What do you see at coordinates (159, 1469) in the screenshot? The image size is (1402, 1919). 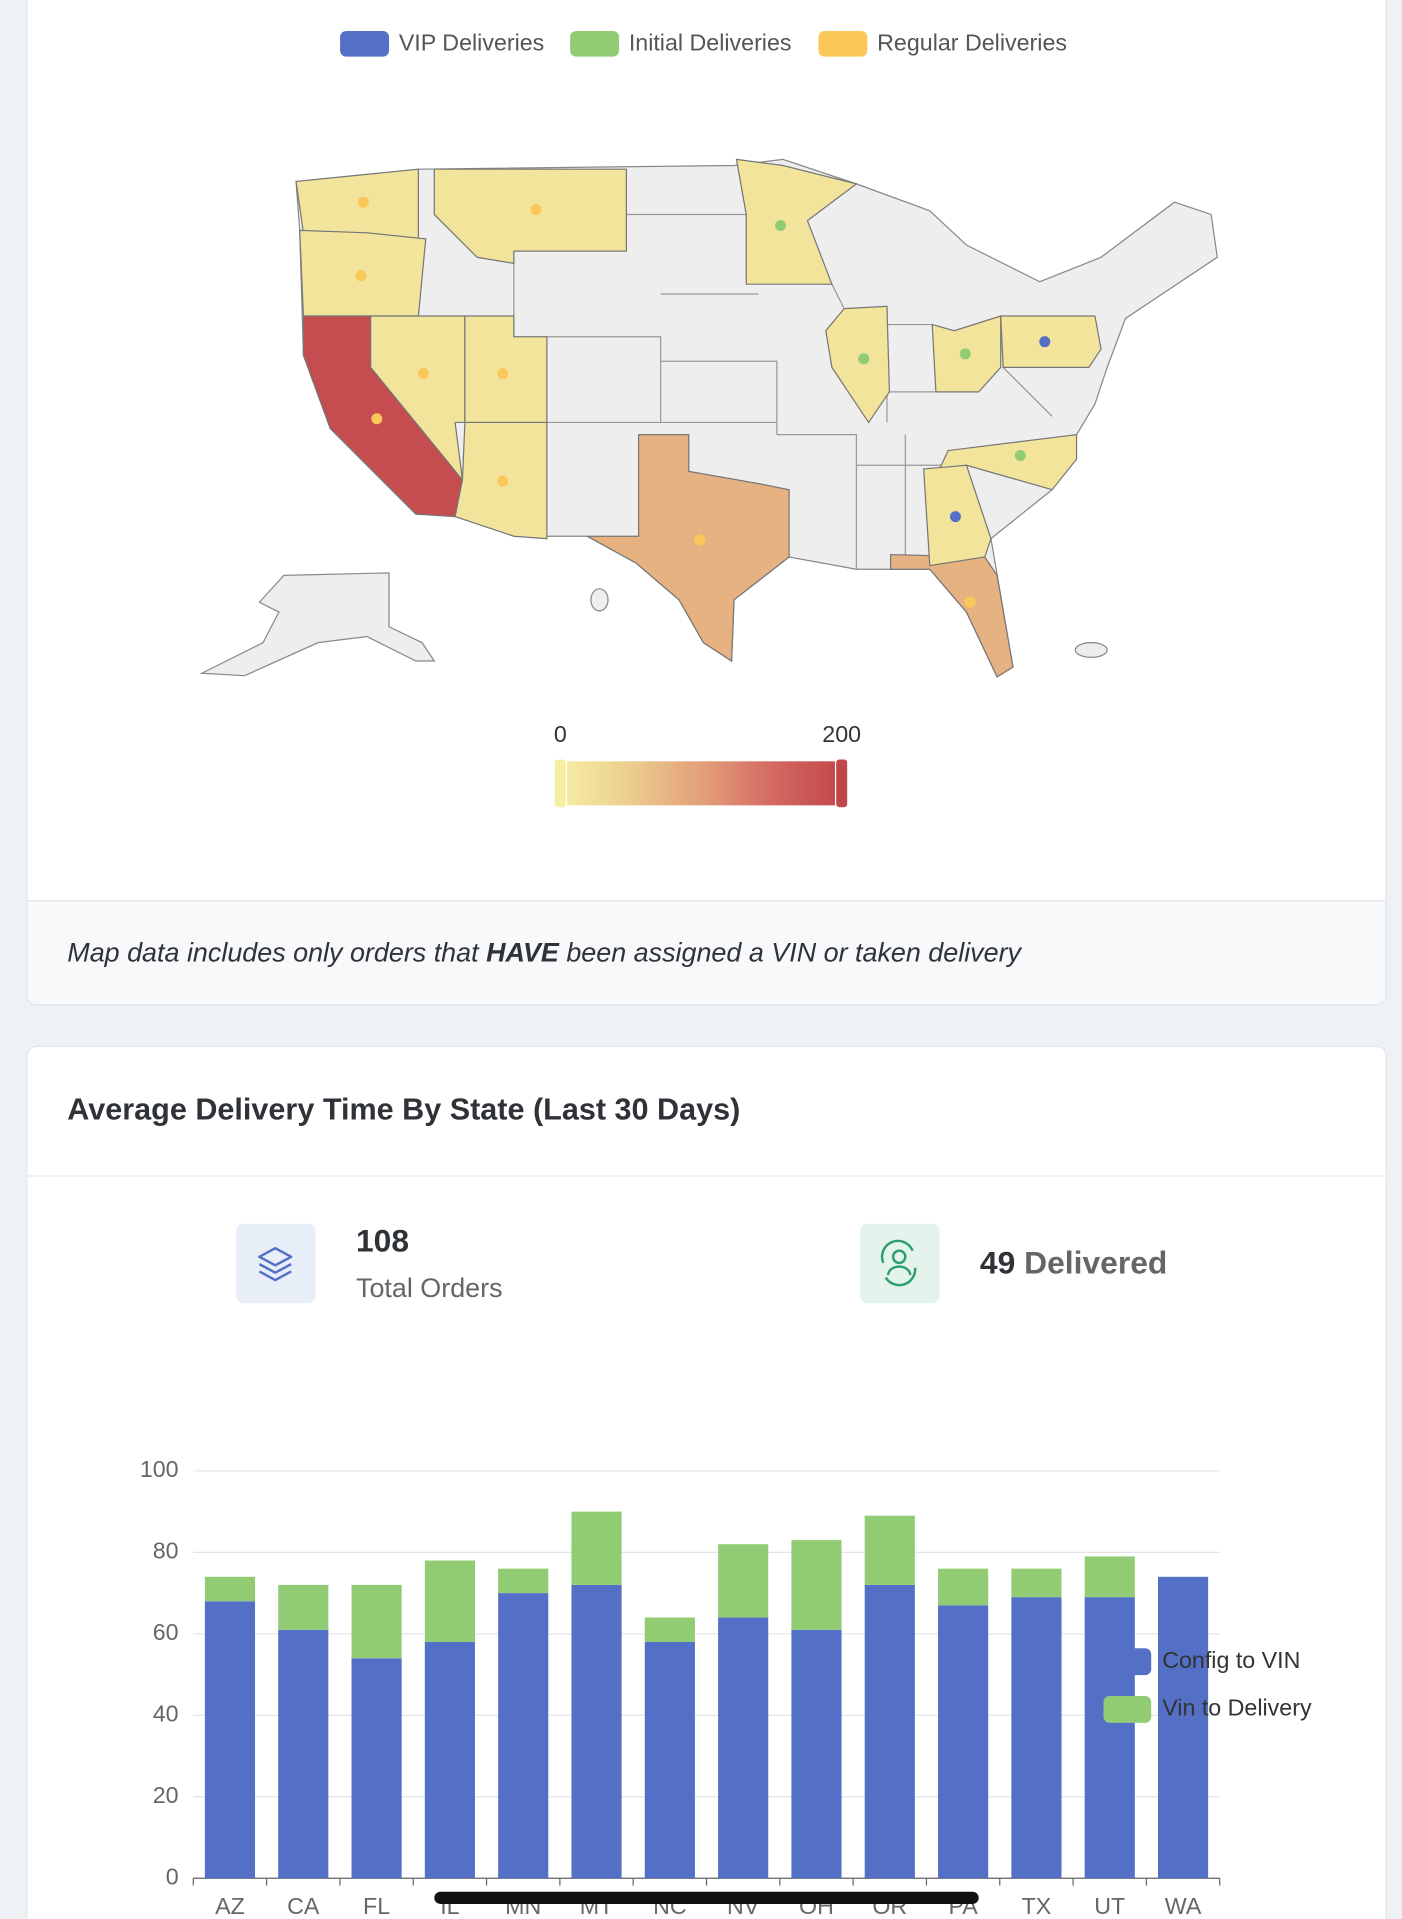 I see `y-tick-label: 100` at bounding box center [159, 1469].